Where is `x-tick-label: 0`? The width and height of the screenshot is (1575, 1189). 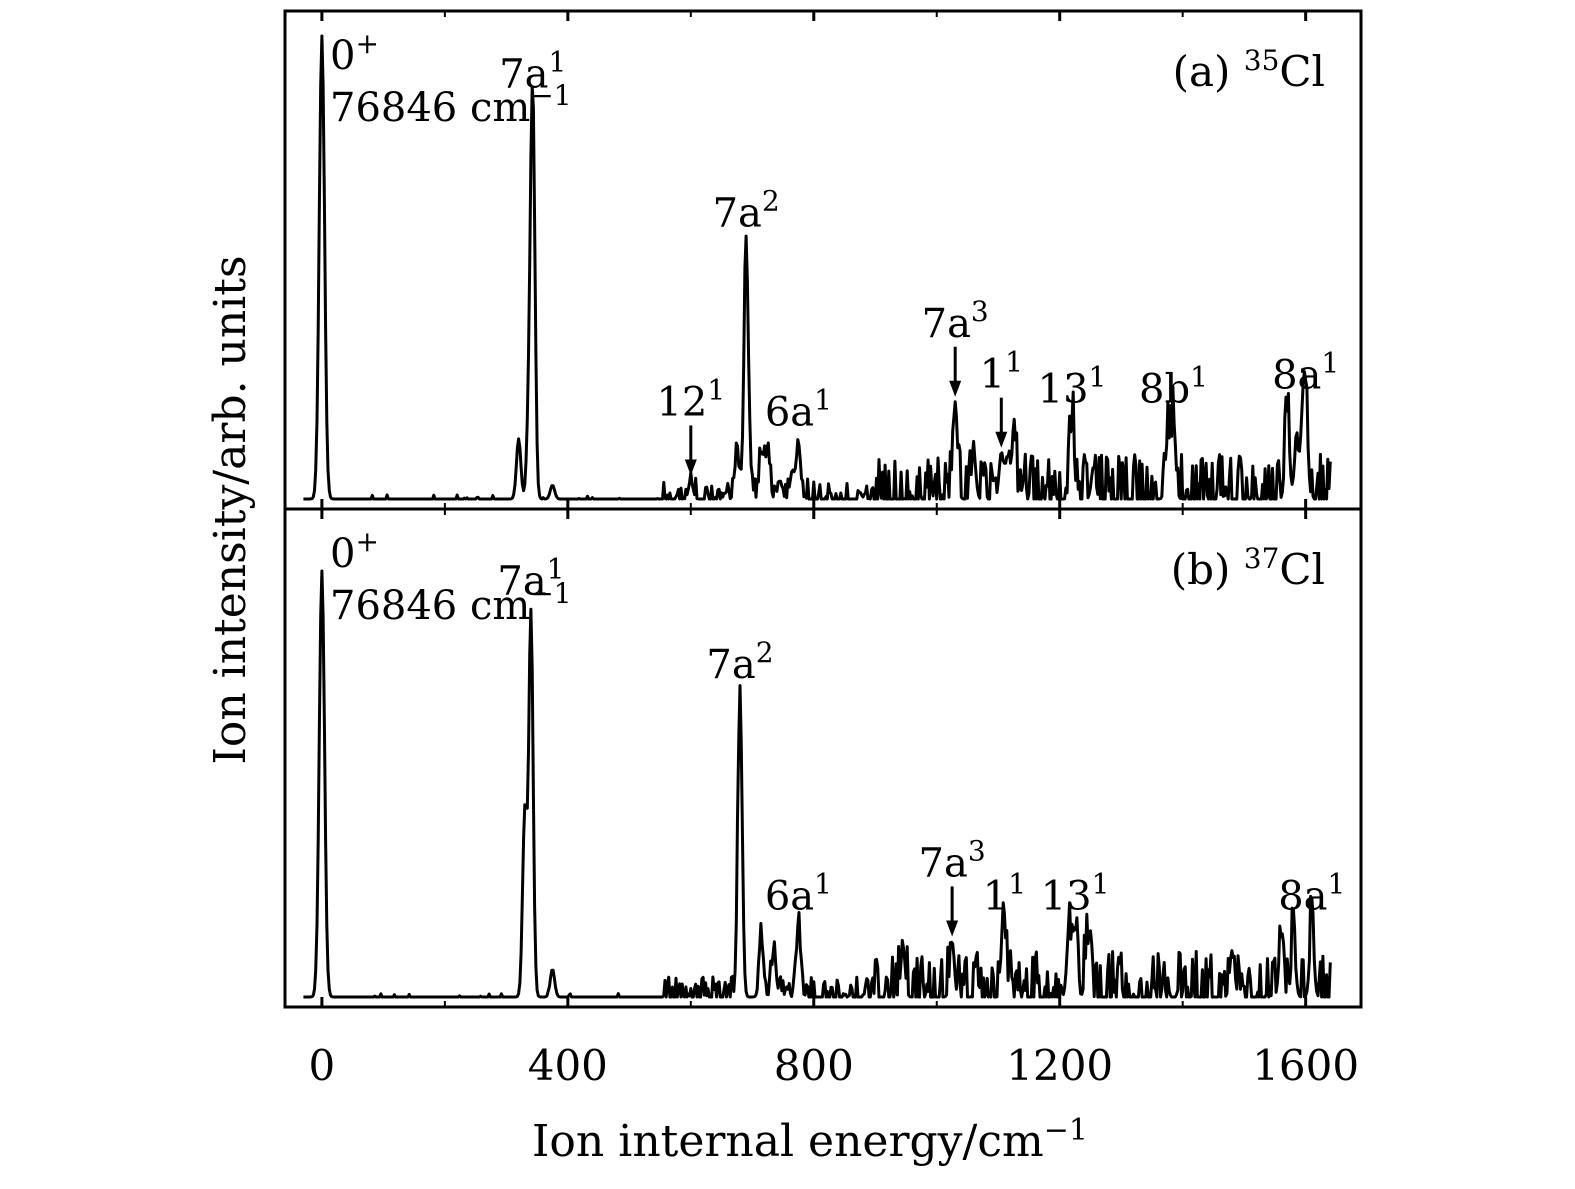 x-tick-label: 0 is located at coordinates (322, 1065).